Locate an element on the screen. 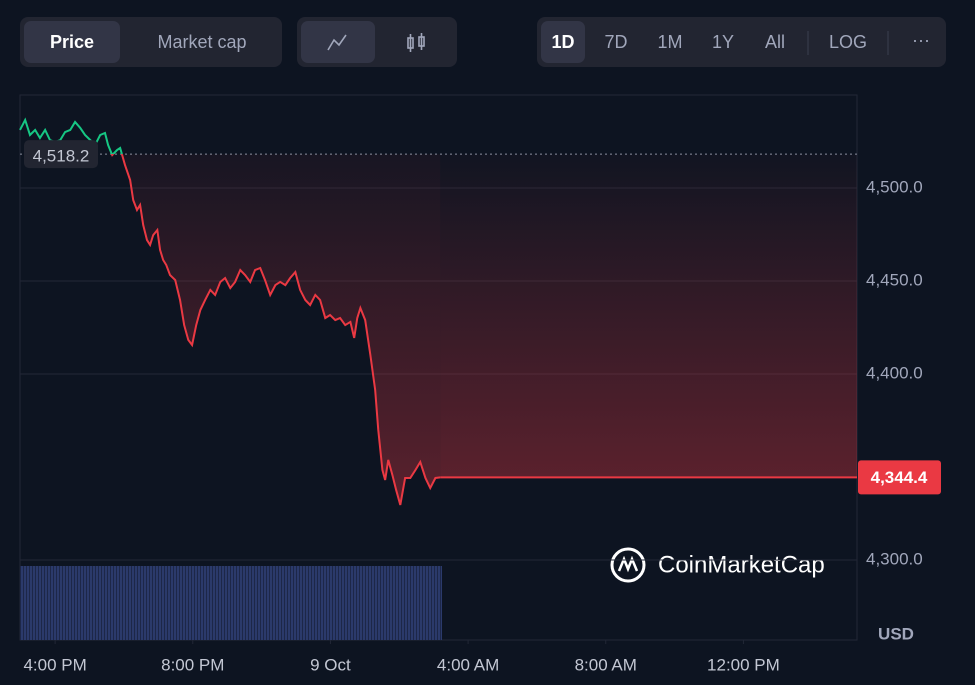 This screenshot has width=975, height=685. volume-bars is located at coordinates (231, 603).